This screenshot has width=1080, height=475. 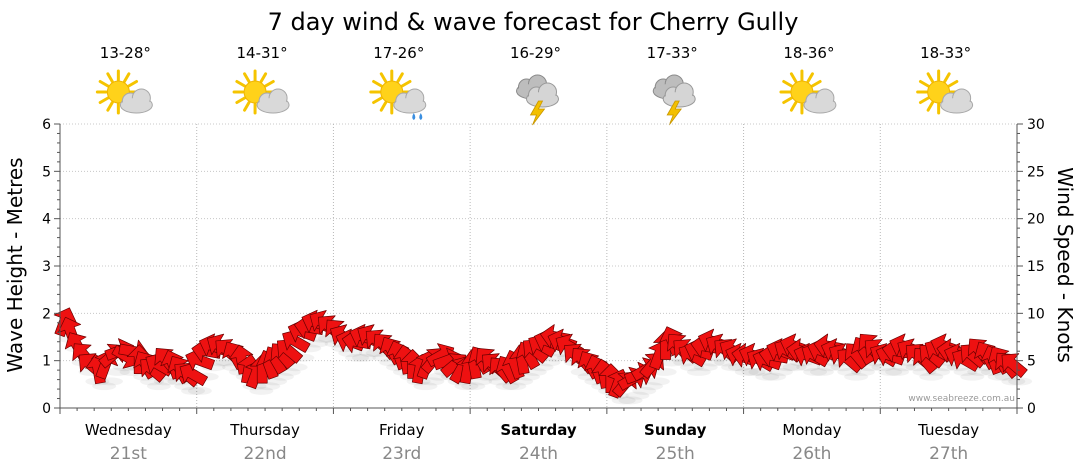 What do you see at coordinates (128, 430) in the screenshot?
I see `day-name-label: Wednesday` at bounding box center [128, 430].